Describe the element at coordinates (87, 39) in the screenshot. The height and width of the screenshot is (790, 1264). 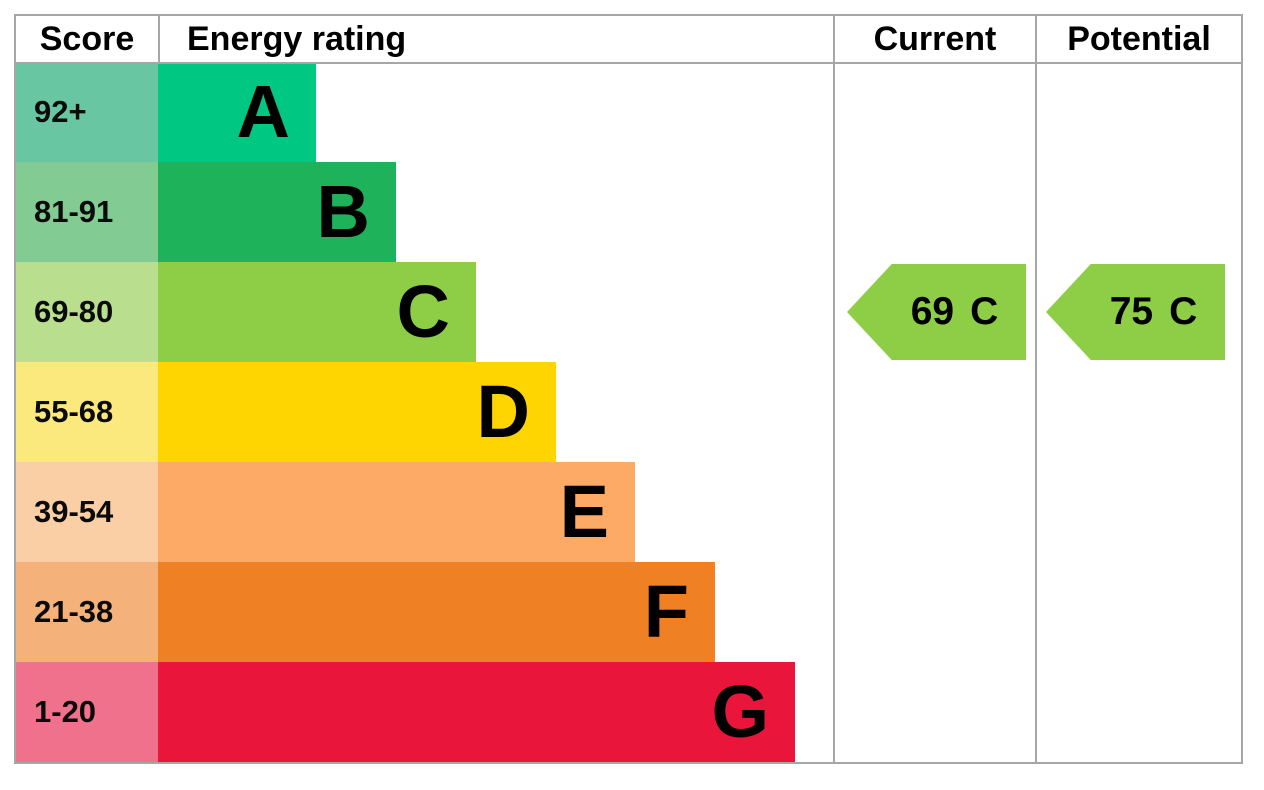
I see `score-column-header: Score` at that location.